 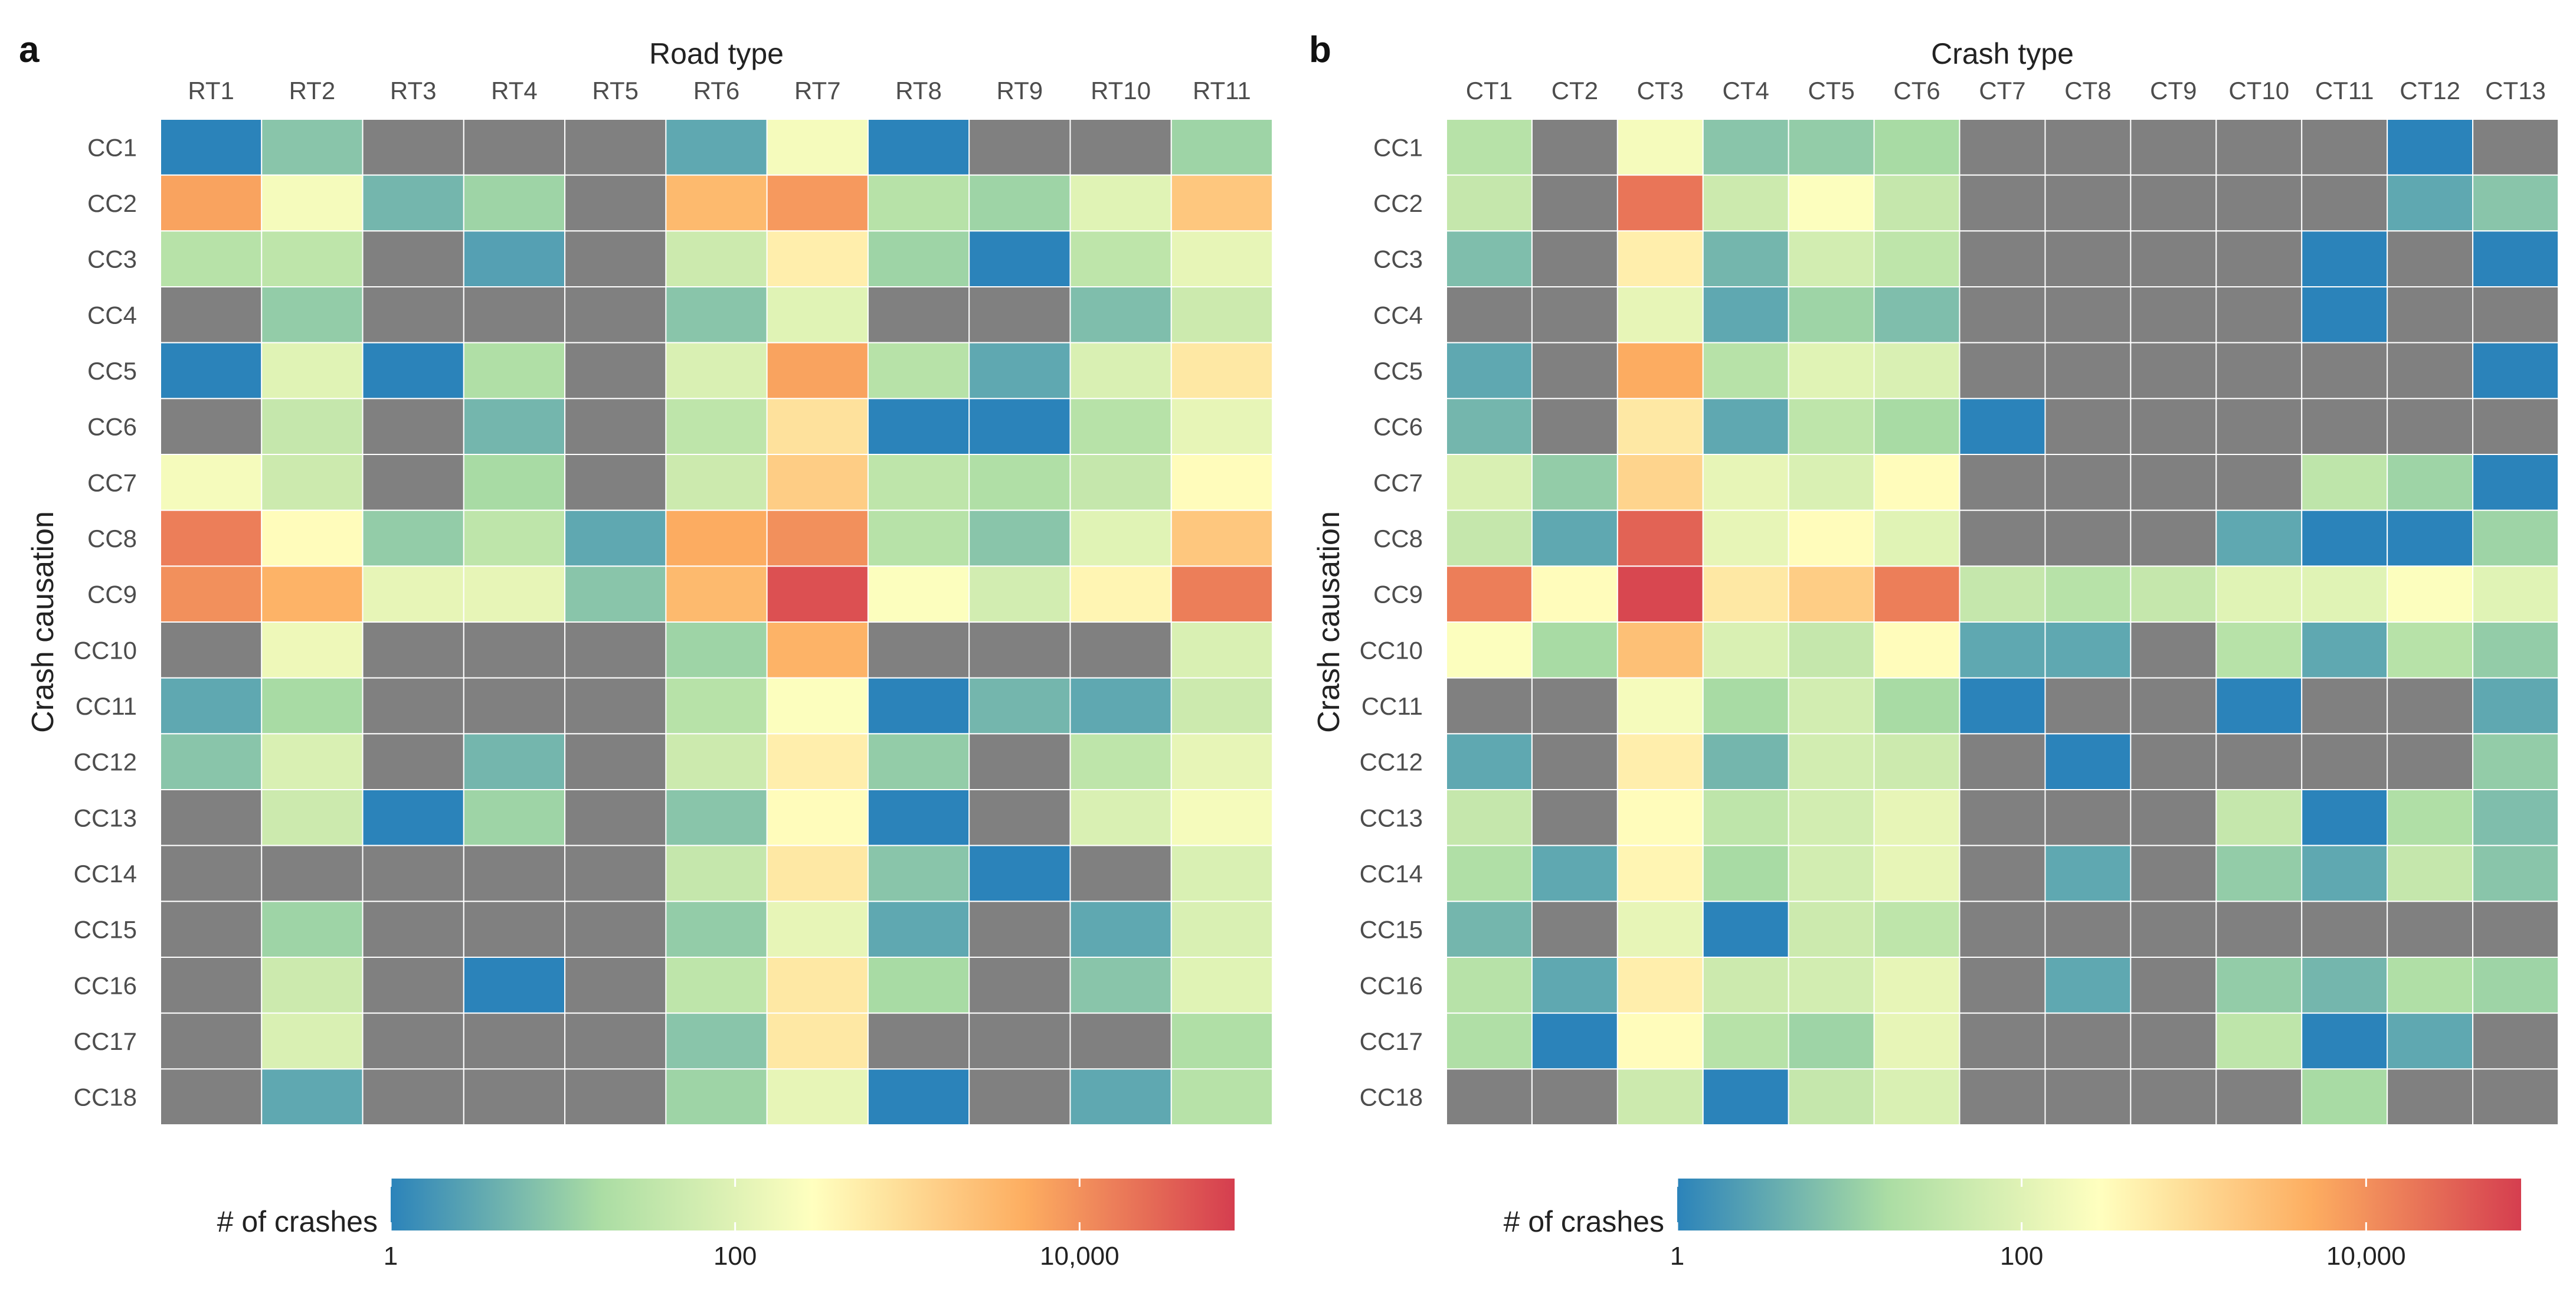 I want to click on heatmap-cell-CC2-CT8, so click(x=2088, y=203).